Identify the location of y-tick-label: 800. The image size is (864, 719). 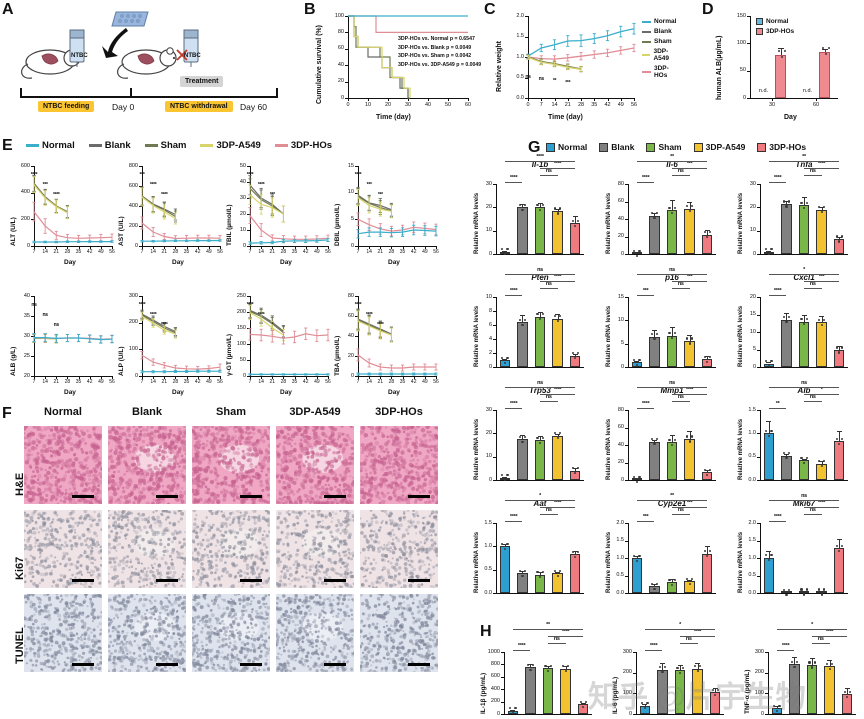
(495, 663).